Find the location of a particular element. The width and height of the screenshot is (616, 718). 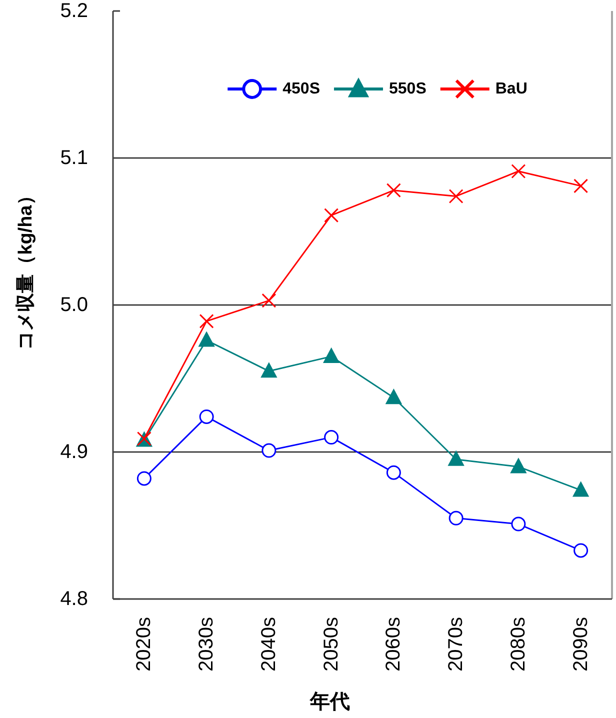

x-tick-label: 2070s is located at coordinates (456, 644).